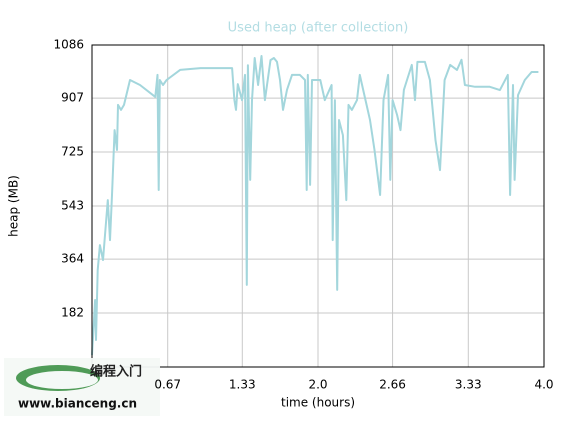 This screenshot has height=423, width=564. I want to click on x-tick-label: 2.0, so click(317, 385).